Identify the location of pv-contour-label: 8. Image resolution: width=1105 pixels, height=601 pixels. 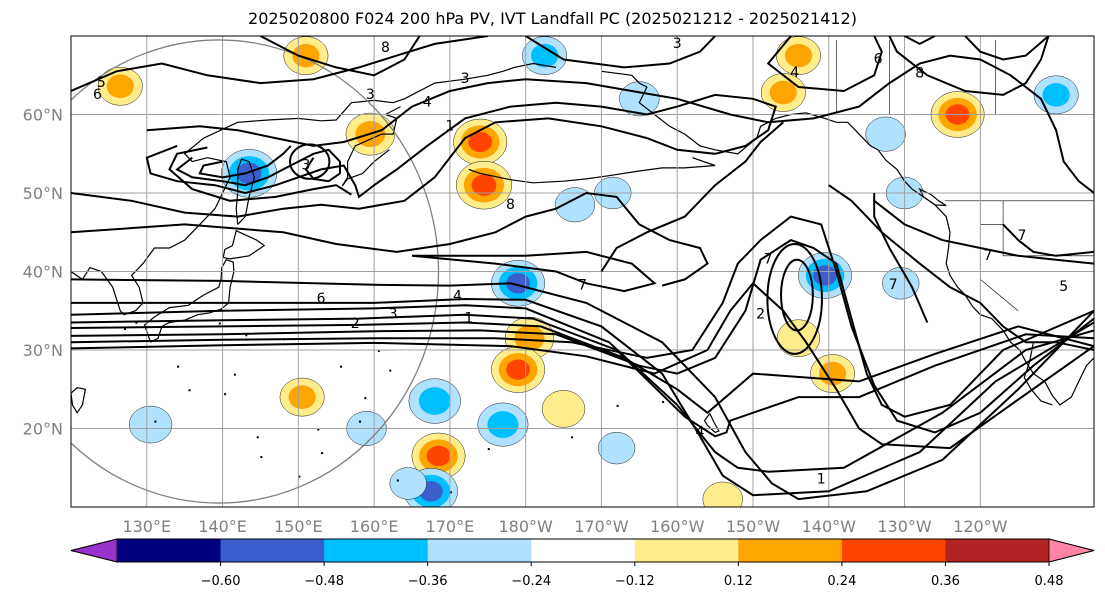
(510, 205).